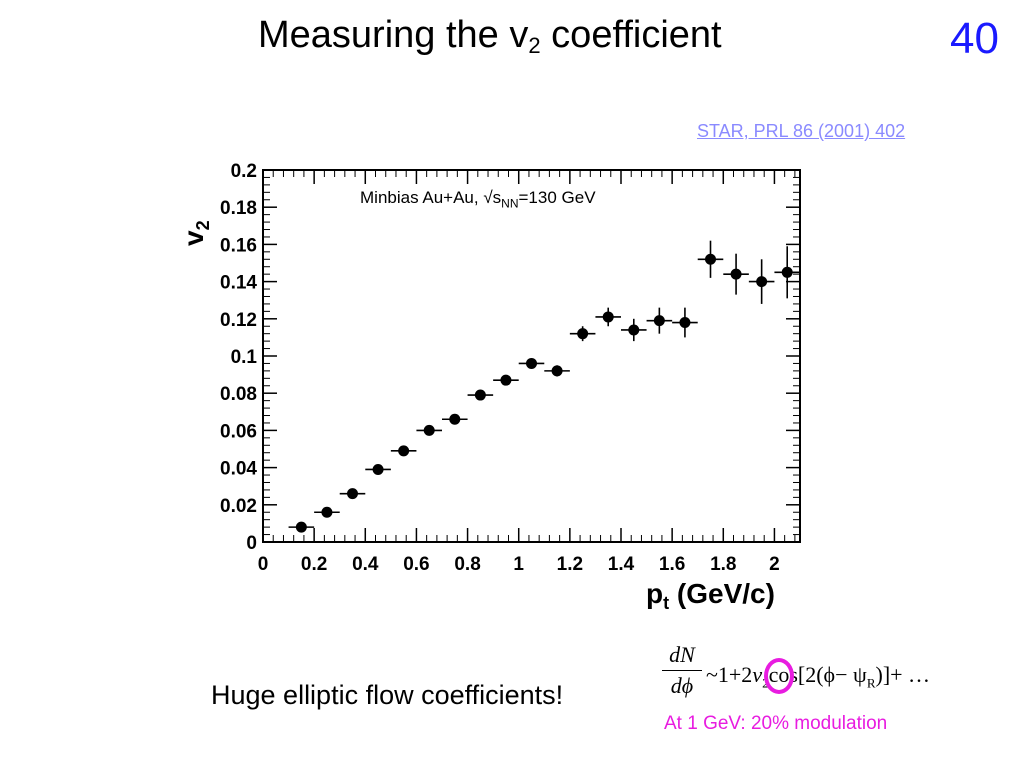 This screenshot has height=767, width=1023. What do you see at coordinates (729, 674) in the screenshot?
I see `formula-rhs-a: ~1+2` at bounding box center [729, 674].